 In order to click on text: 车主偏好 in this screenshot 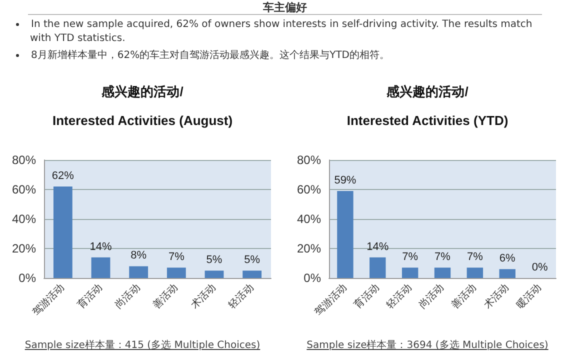, I will do `click(285, 7)`.